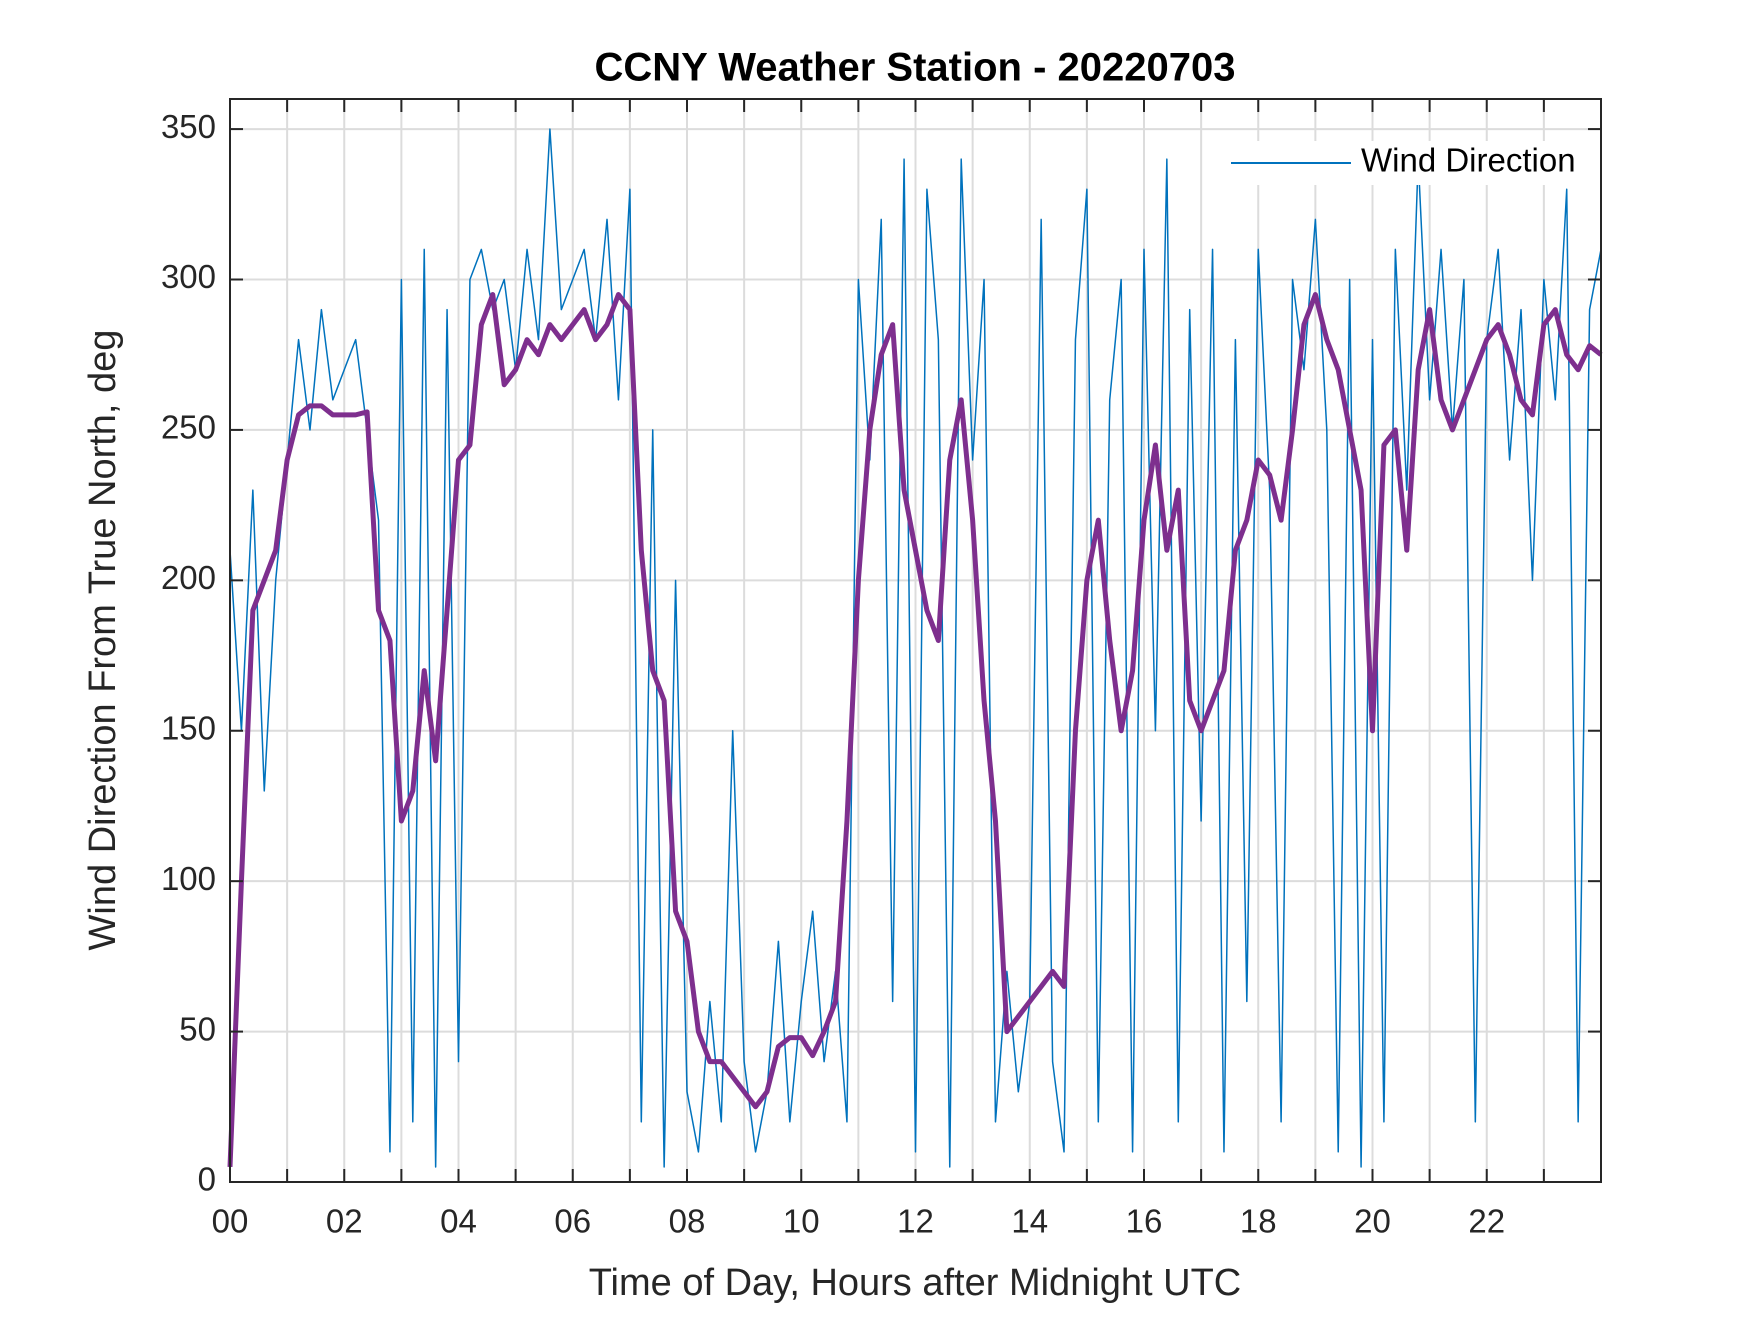 Image resolution: width=1750 pixels, height=1318 pixels. Describe the element at coordinates (103, 640) in the screenshot. I see `y-axis-label: Wind Direction From True North, deg` at that location.